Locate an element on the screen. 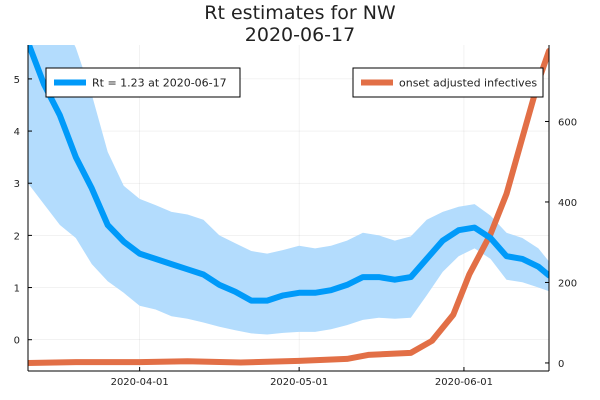 The image size is (600, 400). x-tick-label: 2020-06-01 is located at coordinates (464, 382).